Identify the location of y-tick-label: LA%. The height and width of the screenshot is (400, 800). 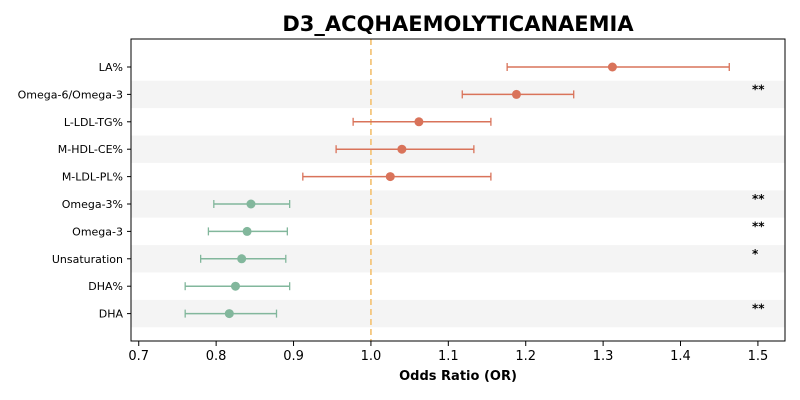
(111, 67).